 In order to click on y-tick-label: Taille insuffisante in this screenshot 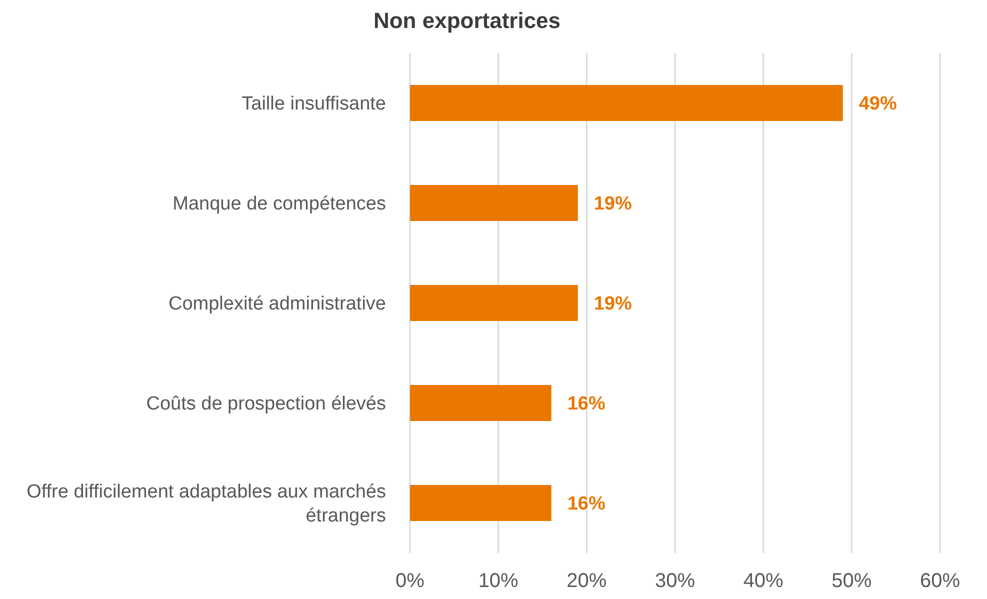, I will do `click(314, 104)`.